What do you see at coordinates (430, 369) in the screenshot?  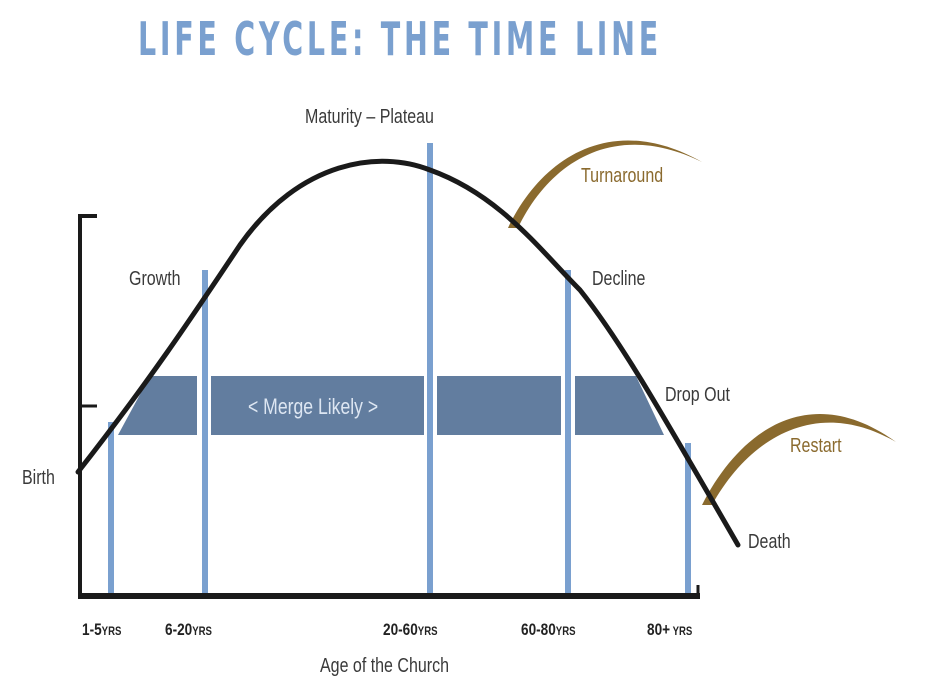 I see `bar-20-60yrs` at bounding box center [430, 369].